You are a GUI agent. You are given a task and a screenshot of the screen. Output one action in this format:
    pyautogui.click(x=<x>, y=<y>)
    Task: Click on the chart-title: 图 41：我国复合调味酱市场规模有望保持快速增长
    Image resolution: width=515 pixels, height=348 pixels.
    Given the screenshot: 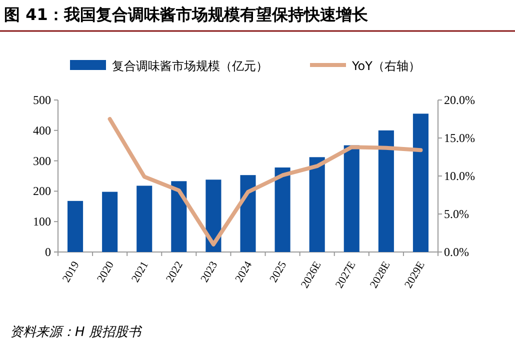 What is the action you would take?
    pyautogui.click(x=186, y=14)
    